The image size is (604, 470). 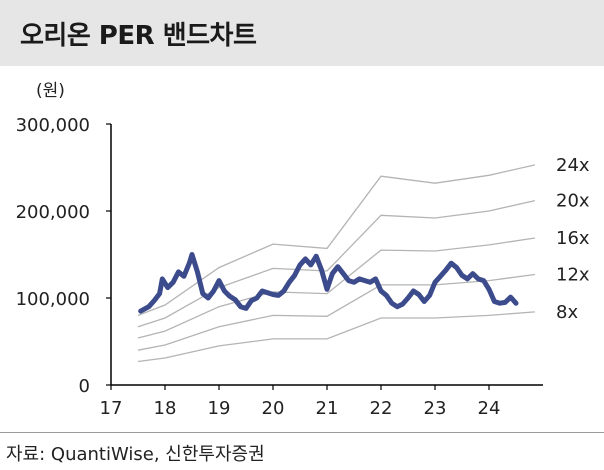 I want to click on x-tick-label: 23, so click(x=435, y=408).